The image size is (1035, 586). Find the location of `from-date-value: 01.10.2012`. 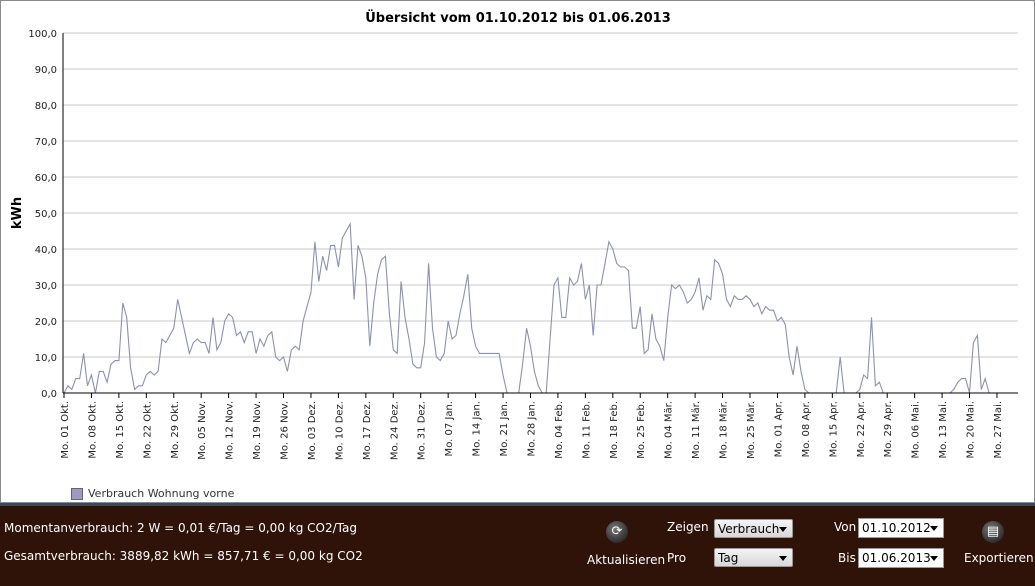

from-date-value: 01.10.2012 is located at coordinates (896, 528).